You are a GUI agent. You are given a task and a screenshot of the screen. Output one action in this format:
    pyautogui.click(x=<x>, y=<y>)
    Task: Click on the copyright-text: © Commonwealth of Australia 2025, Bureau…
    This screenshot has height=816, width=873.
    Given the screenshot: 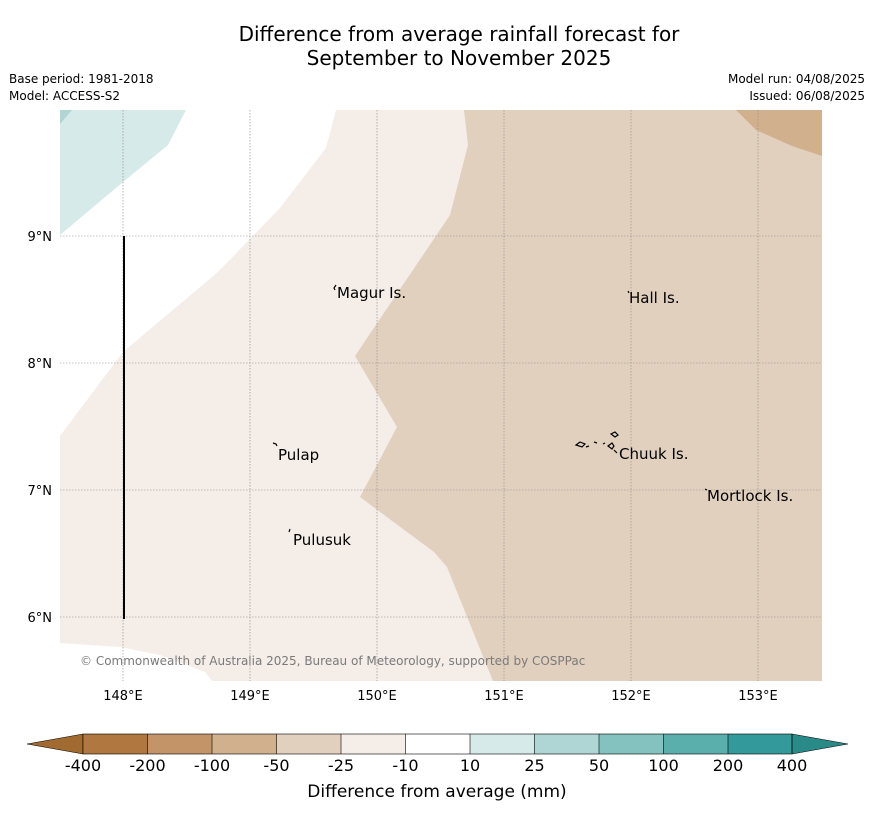 What is the action you would take?
    pyautogui.click(x=332, y=661)
    